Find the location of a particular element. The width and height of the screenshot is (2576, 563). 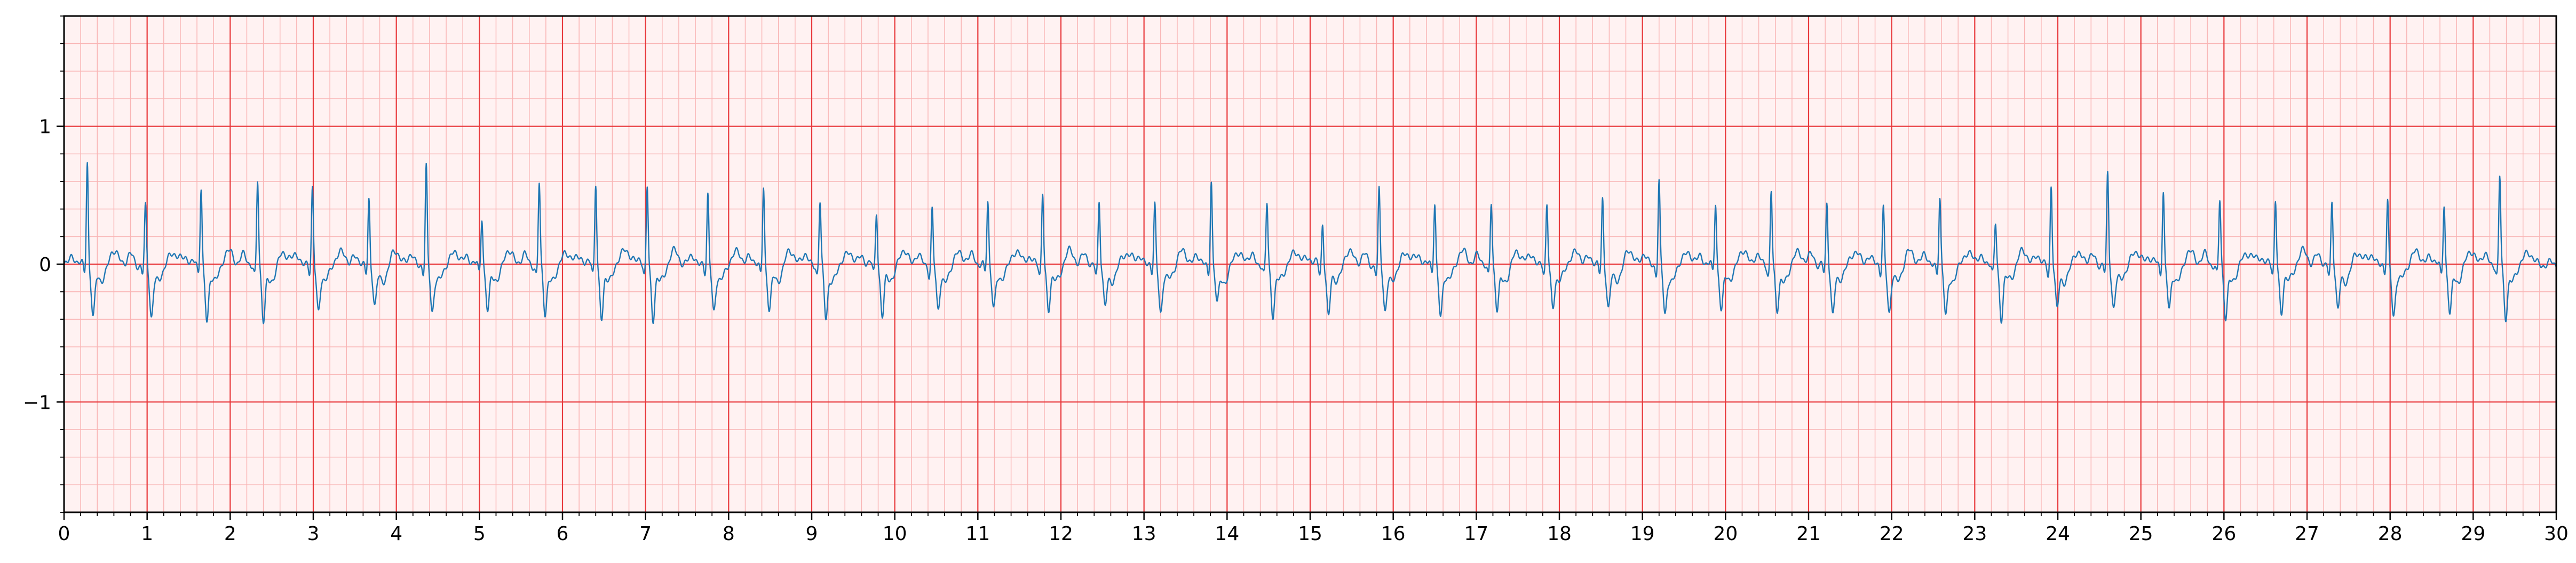

y-tick-label: −1 is located at coordinates (37, 403).